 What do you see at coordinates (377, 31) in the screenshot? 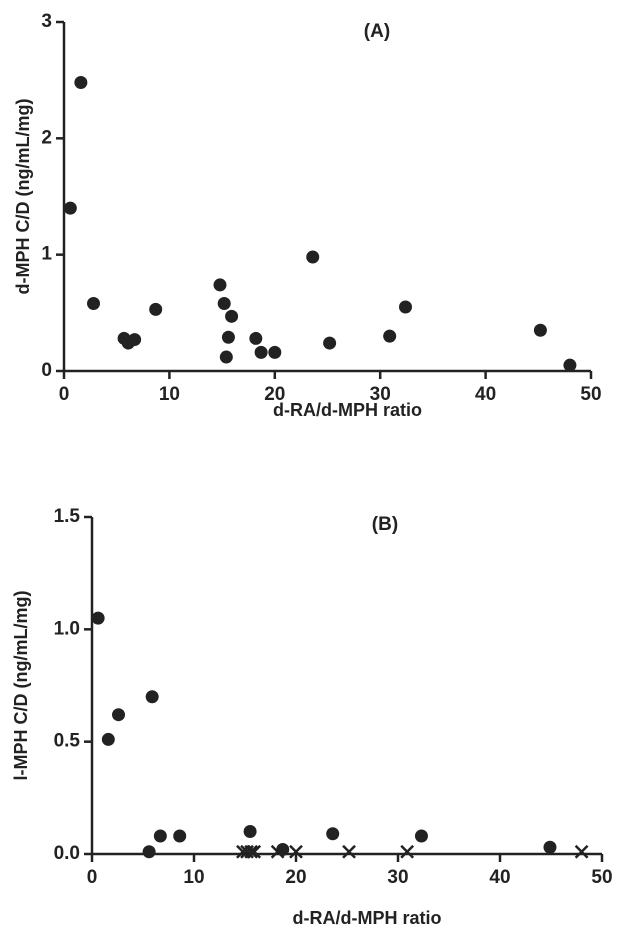
I see `chart-title: (A)` at bounding box center [377, 31].